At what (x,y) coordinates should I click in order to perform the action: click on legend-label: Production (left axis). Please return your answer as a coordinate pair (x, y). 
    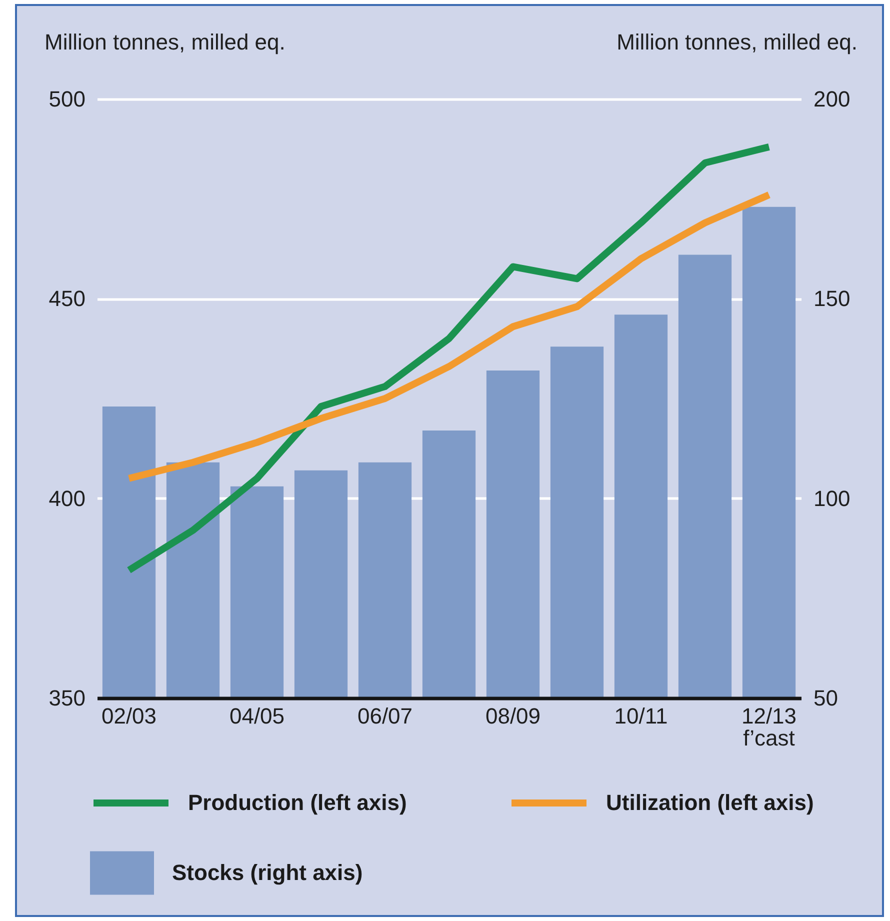
    Looking at the image, I should click on (297, 802).